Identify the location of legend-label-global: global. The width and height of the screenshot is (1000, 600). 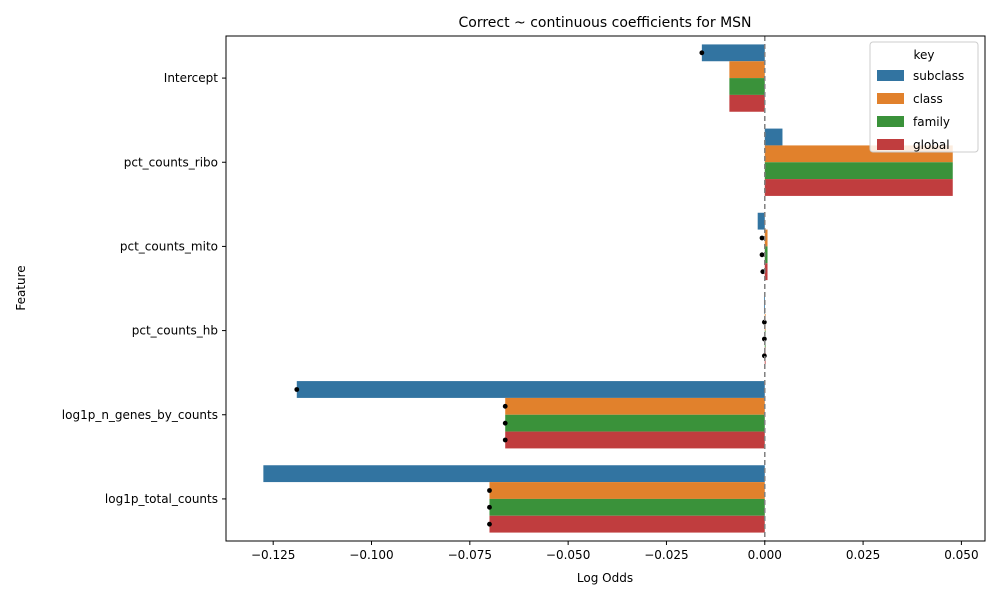
(931, 145).